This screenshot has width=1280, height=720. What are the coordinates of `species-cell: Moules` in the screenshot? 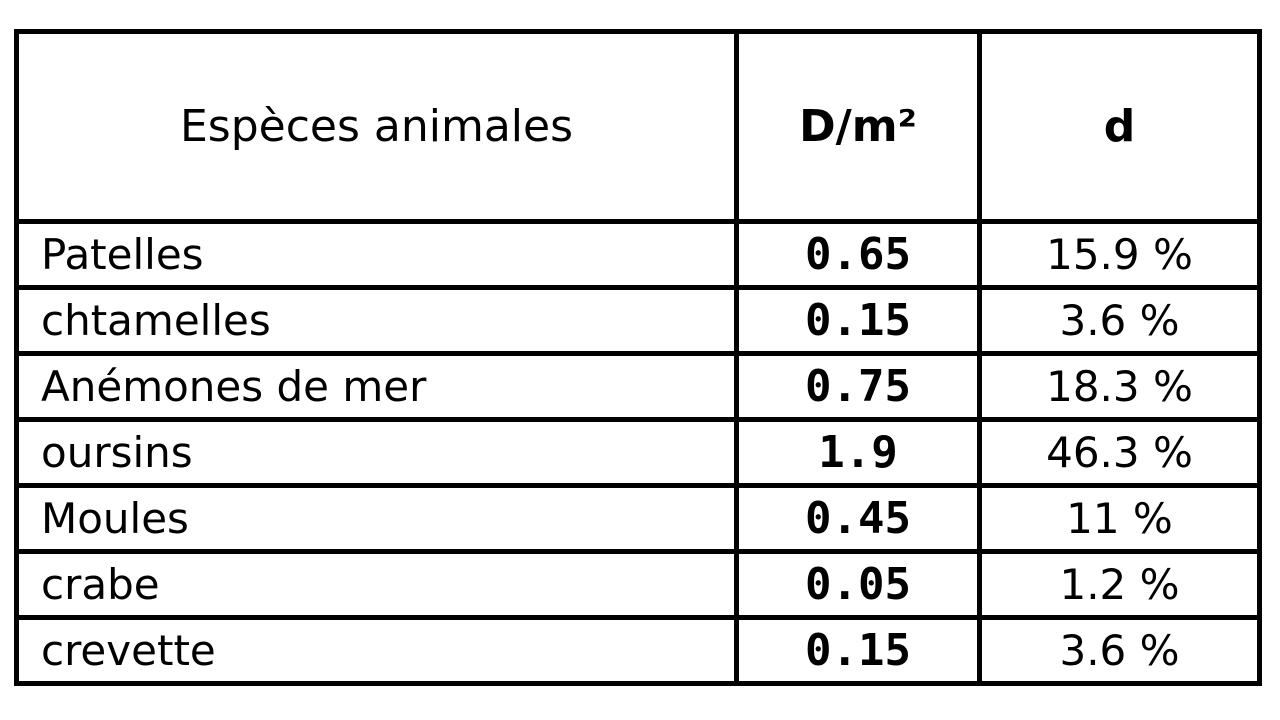 It's located at (376, 518).